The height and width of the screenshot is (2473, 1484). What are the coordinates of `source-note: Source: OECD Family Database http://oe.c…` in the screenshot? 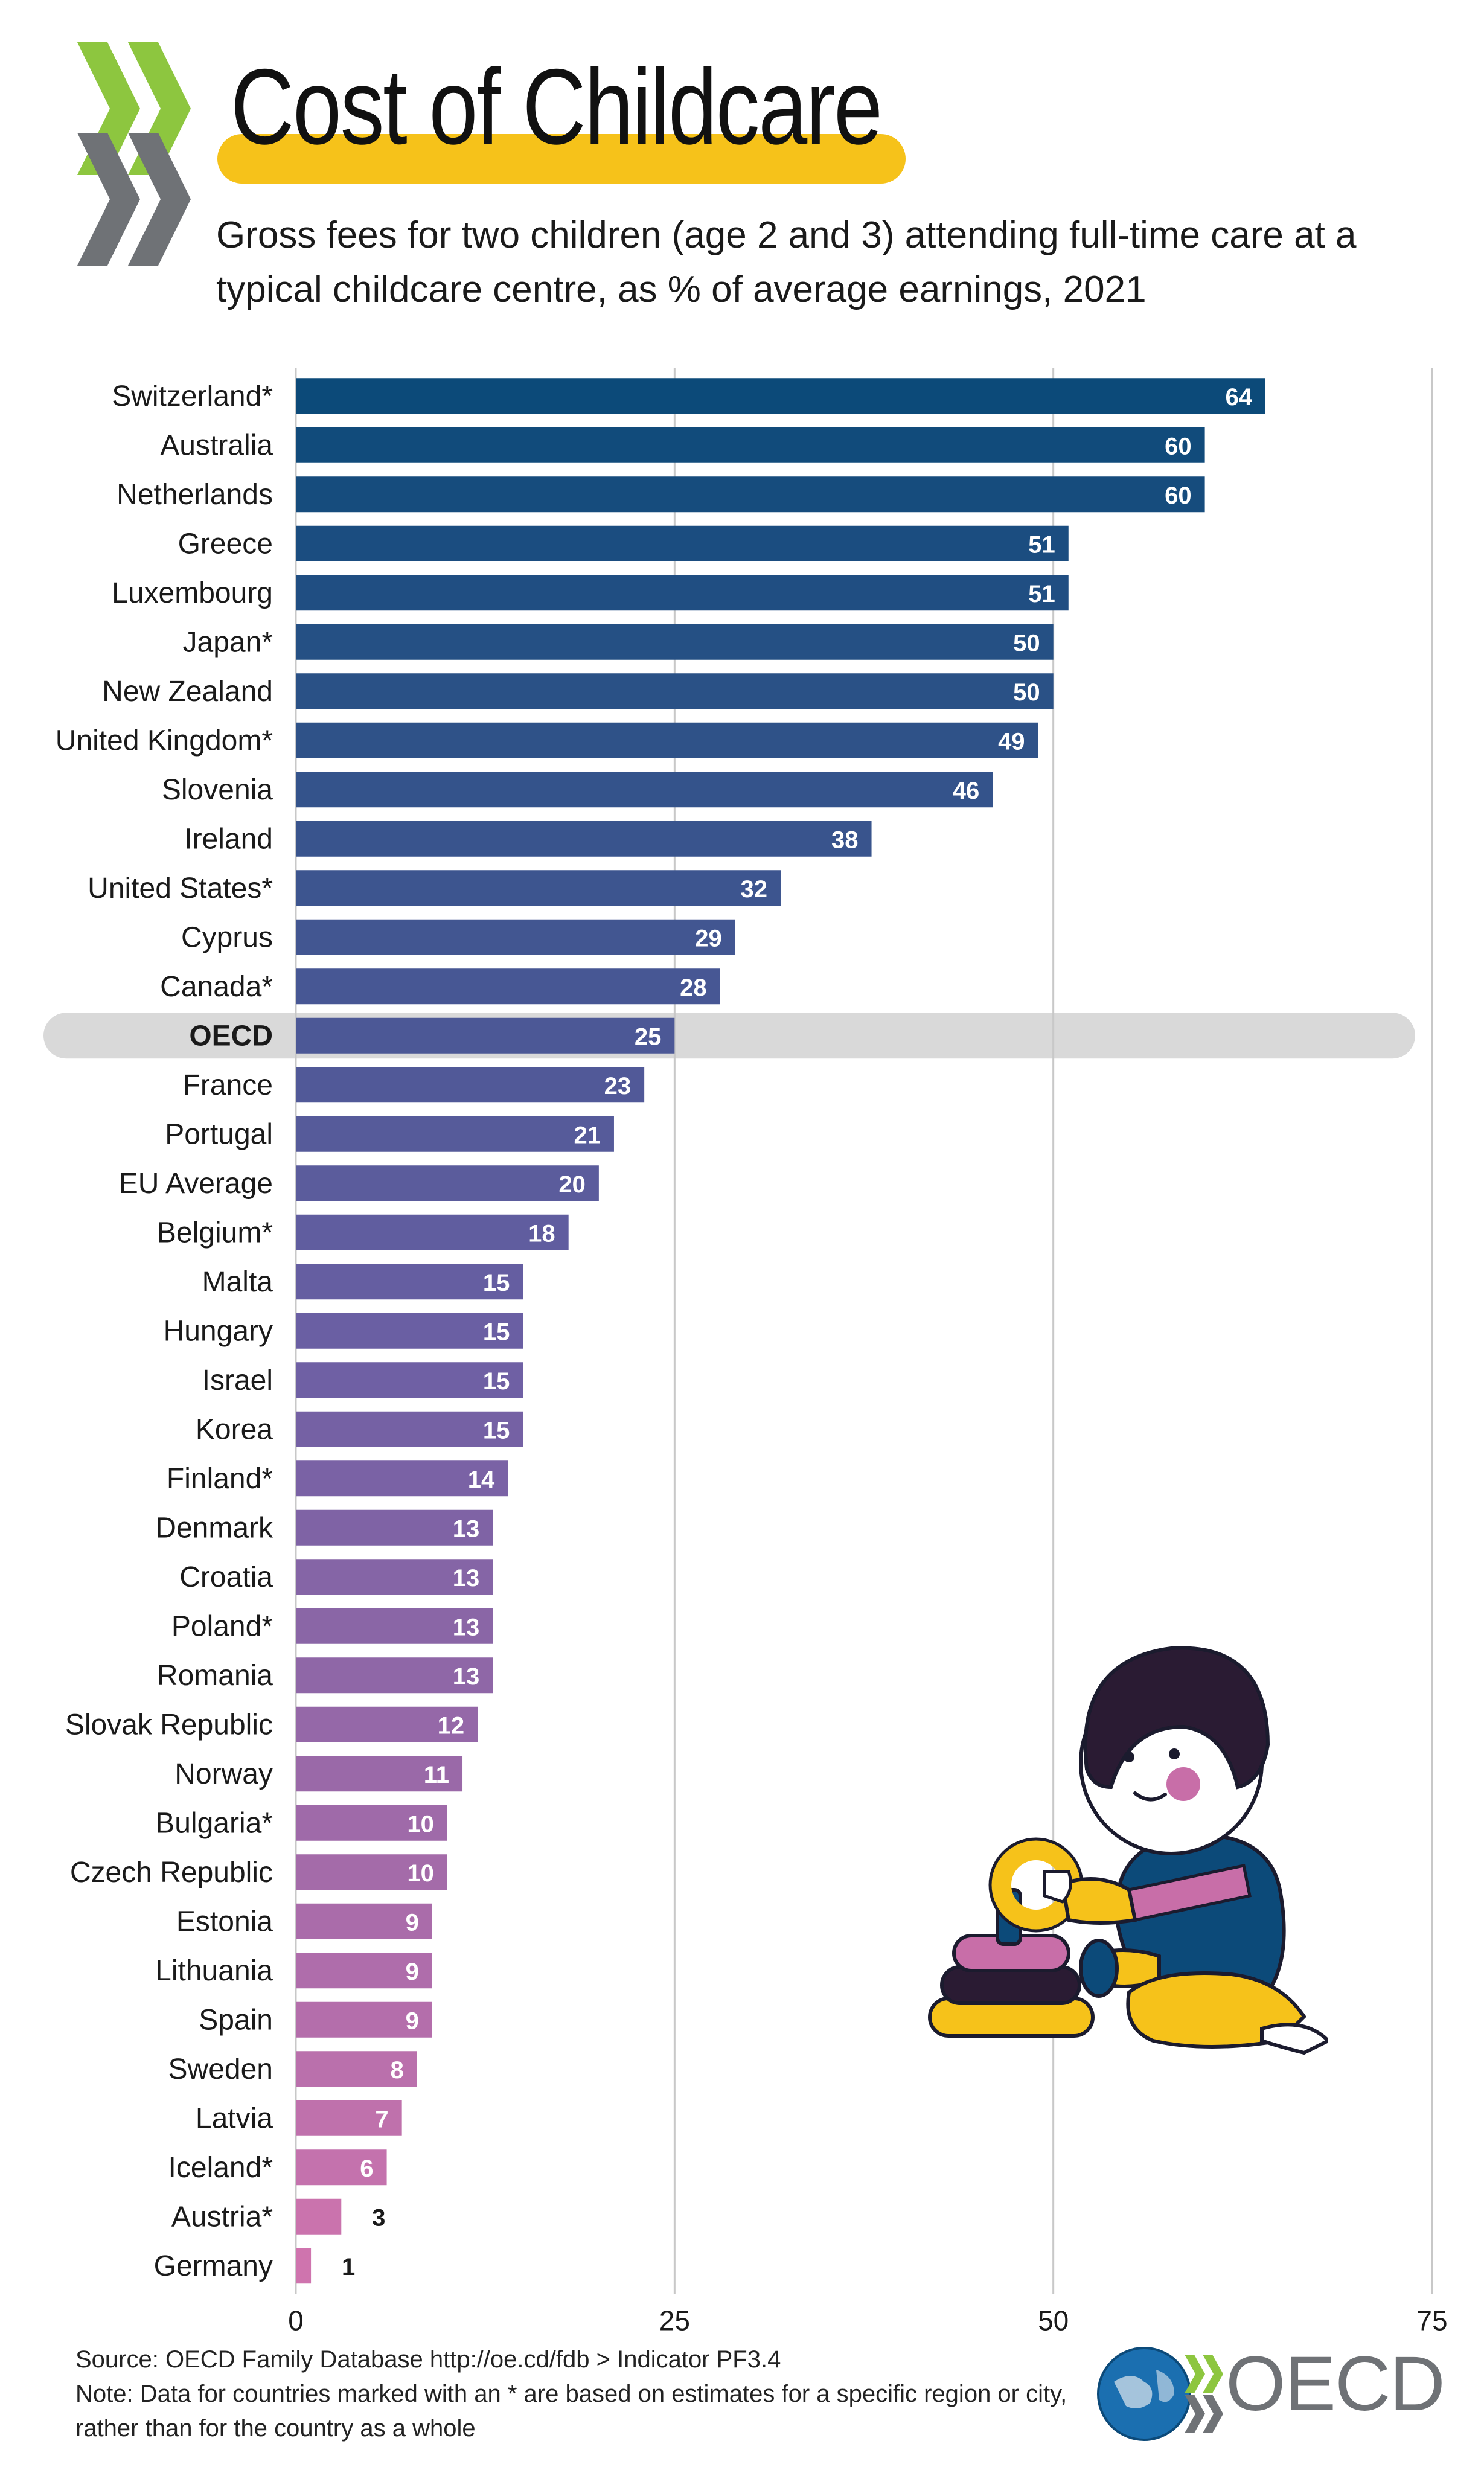 It's located at (589, 2394).